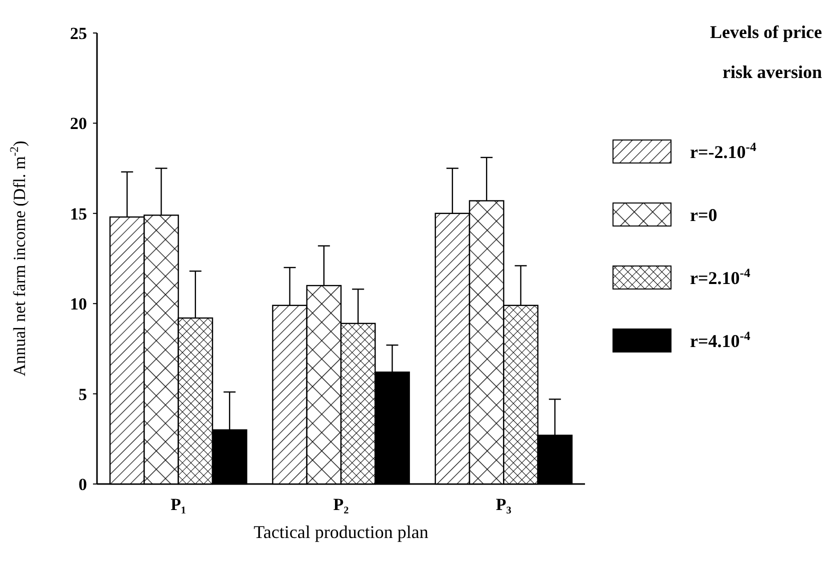 The image size is (832, 561). I want to click on y-tick-label: 20, so click(78, 124).